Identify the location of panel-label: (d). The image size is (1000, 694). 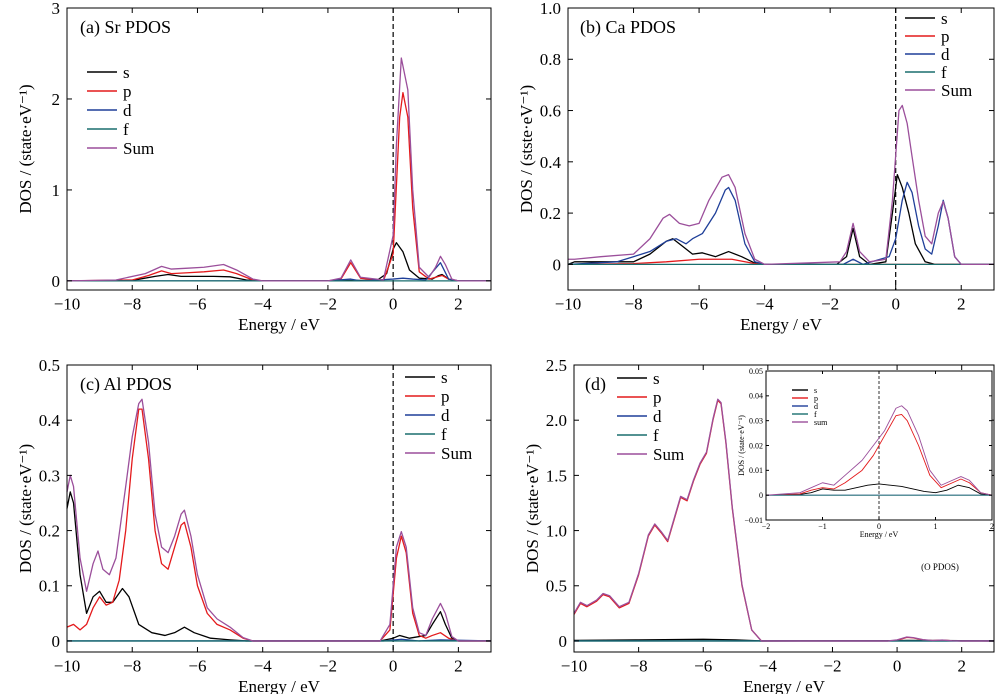
(595, 384).